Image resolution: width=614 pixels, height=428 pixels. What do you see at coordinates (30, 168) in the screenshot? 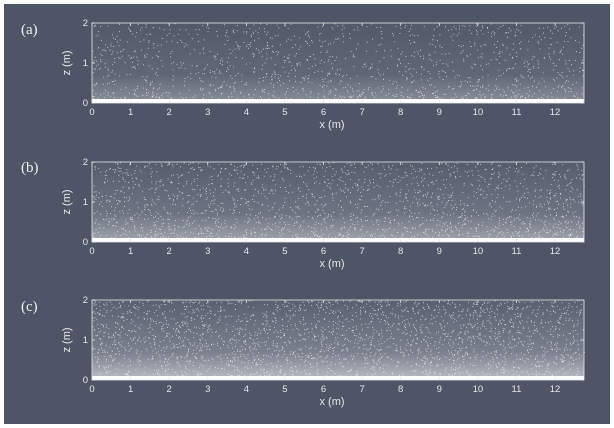
I see `panel-label: (b)` at bounding box center [30, 168].